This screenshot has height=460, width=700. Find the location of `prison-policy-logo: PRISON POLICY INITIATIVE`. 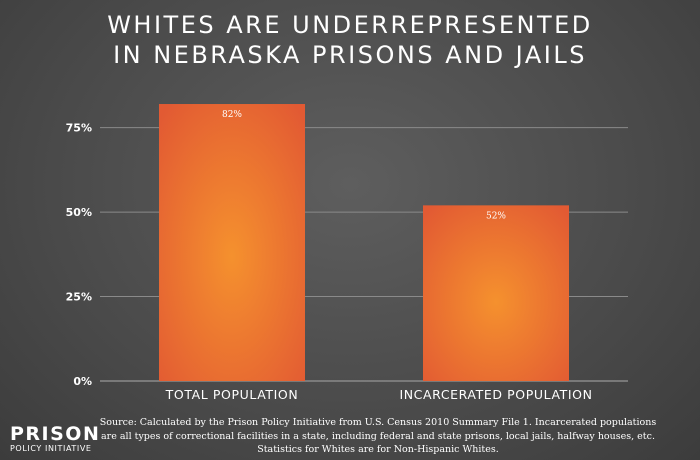

prison-policy-logo: PRISON POLICY INITIATIVE is located at coordinates (55, 439).